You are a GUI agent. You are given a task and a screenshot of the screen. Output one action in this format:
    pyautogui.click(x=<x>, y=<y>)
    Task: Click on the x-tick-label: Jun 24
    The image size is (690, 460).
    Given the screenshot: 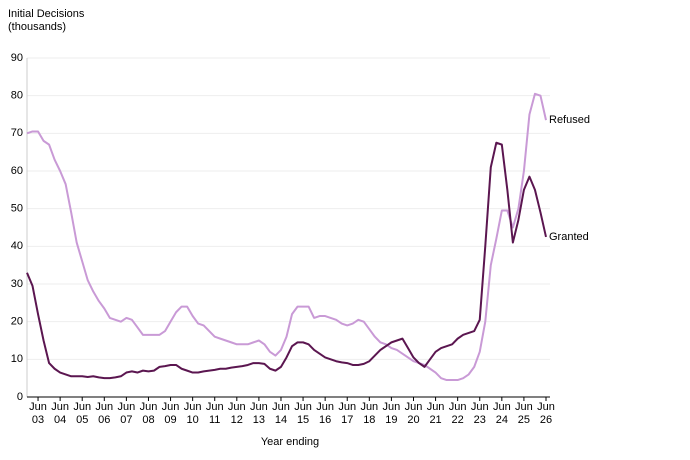 What is the action you would take?
    pyautogui.click(x=501, y=413)
    